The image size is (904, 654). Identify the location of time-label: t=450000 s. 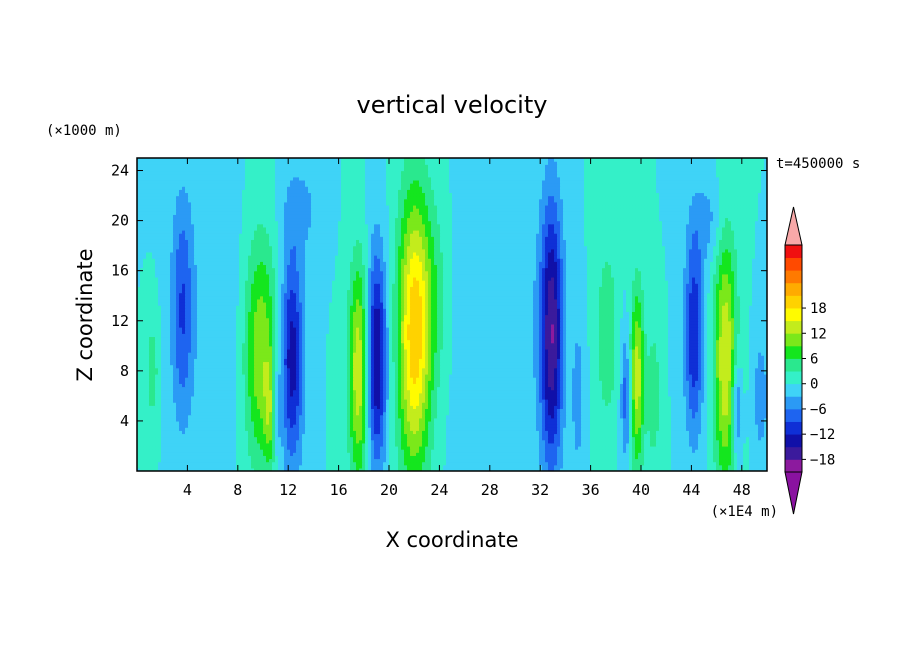
(818, 164).